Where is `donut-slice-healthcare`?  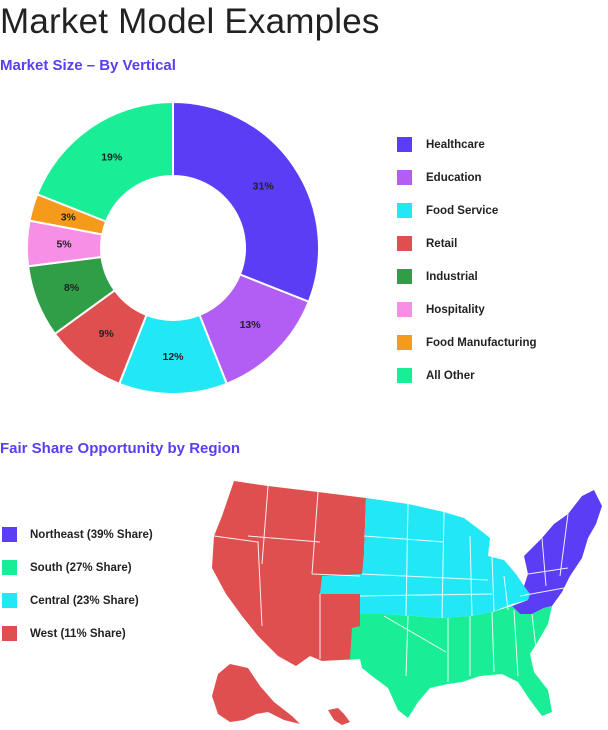
donut-slice-healthcare is located at coordinates (246, 202).